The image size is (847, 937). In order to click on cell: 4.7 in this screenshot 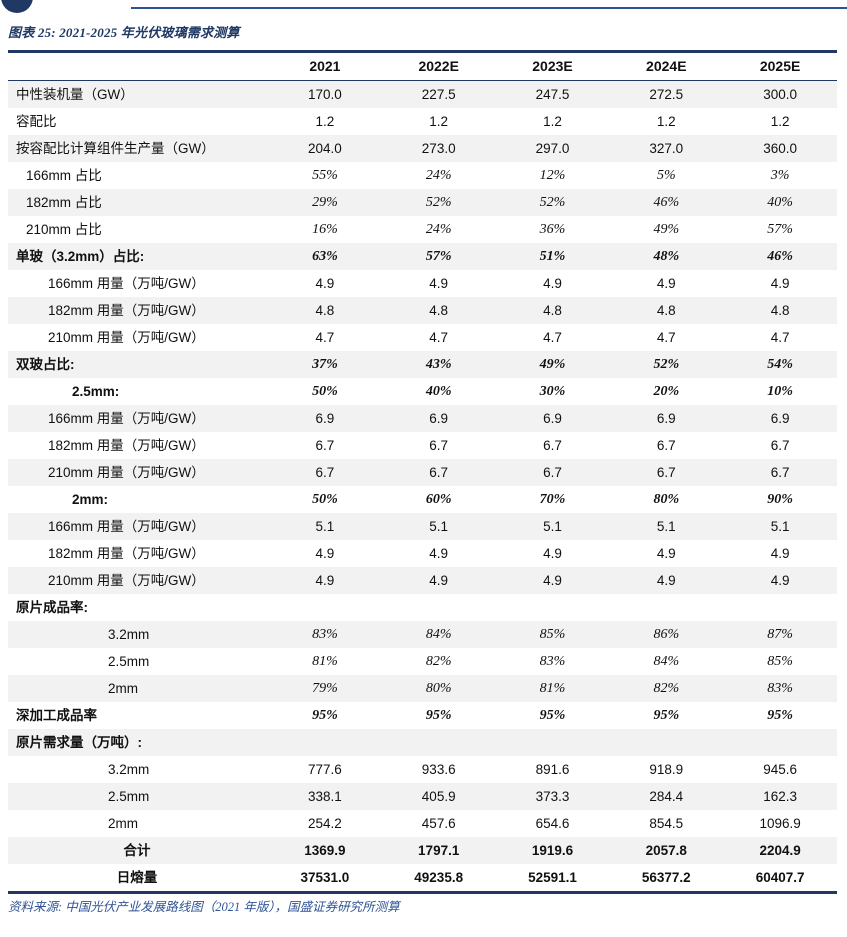, I will do `click(666, 337)`.